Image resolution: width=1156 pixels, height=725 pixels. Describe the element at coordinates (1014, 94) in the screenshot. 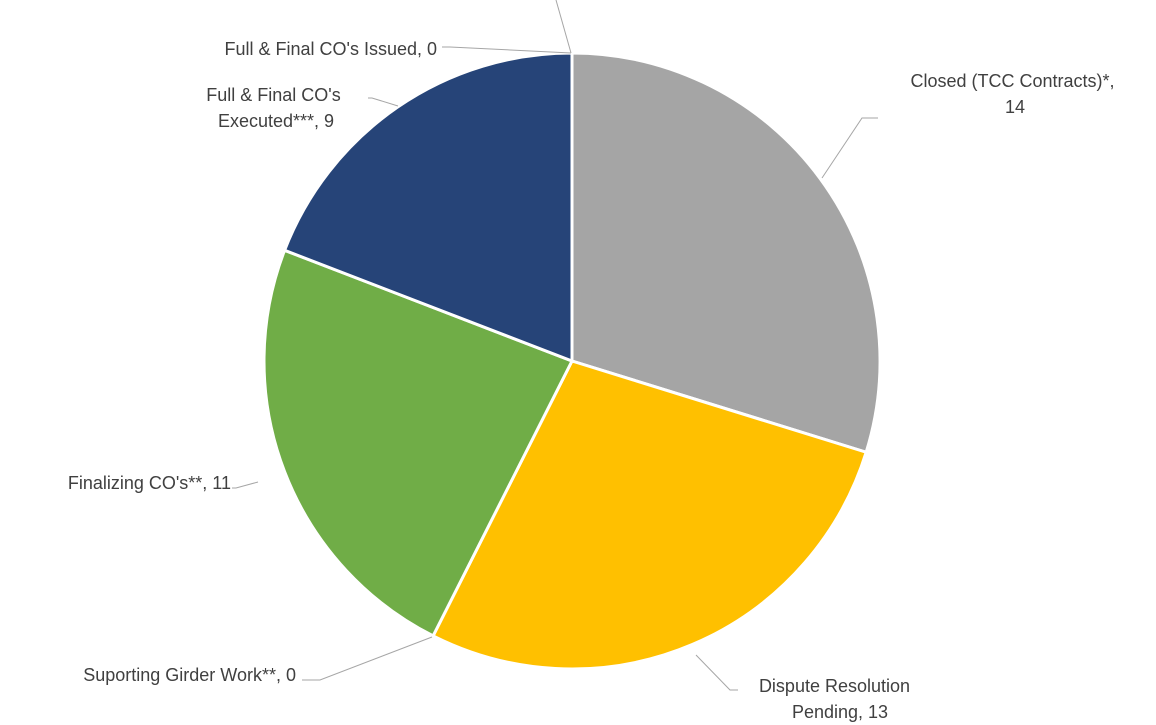

I see `data-label-closed-tcc: Closed (TCC Contracts)*, 14` at that location.